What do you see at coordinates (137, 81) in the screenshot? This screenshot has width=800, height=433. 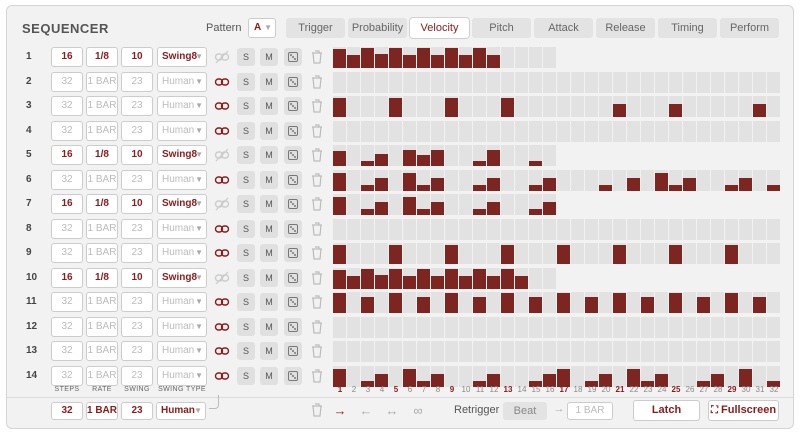 I see `swing-field: 23` at bounding box center [137, 81].